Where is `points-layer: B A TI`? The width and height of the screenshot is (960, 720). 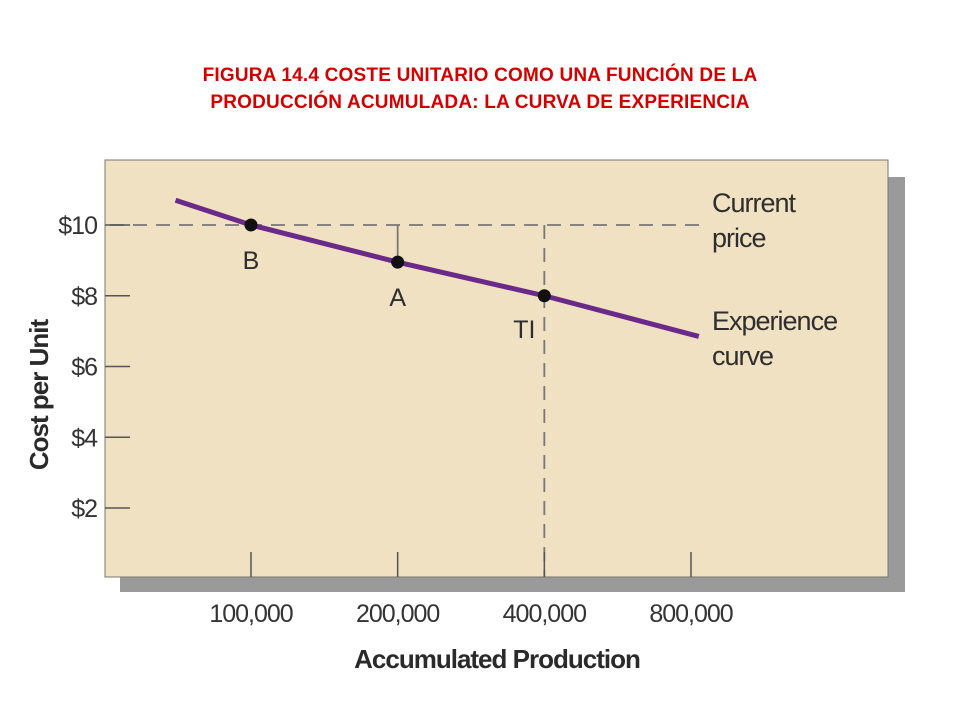
points-layer: B A TI is located at coordinates (397, 281).